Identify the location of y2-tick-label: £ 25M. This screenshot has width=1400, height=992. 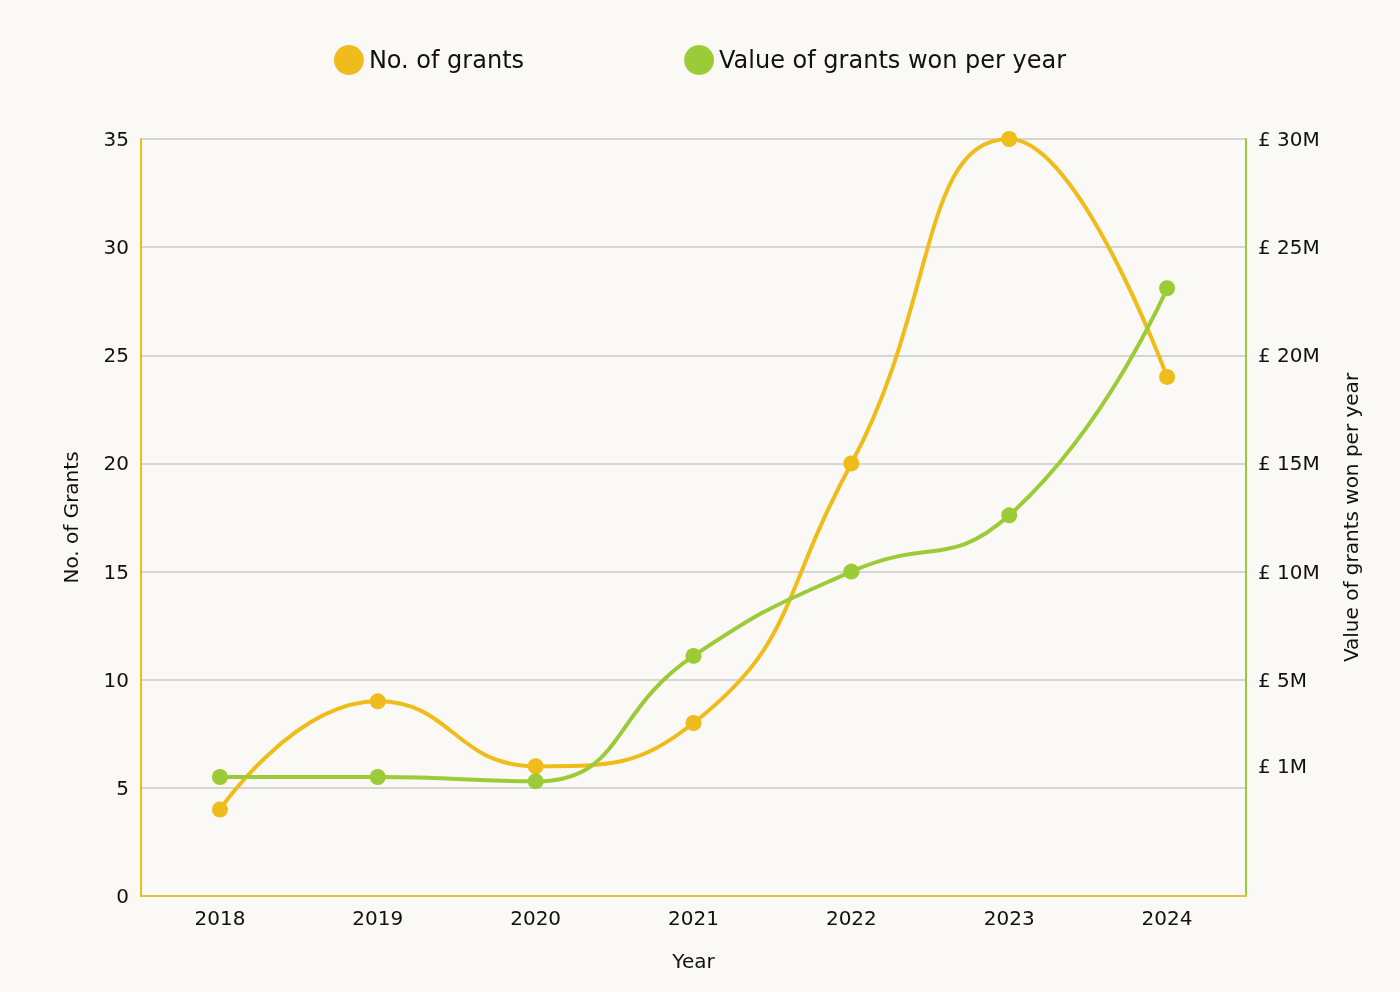
(1289, 247).